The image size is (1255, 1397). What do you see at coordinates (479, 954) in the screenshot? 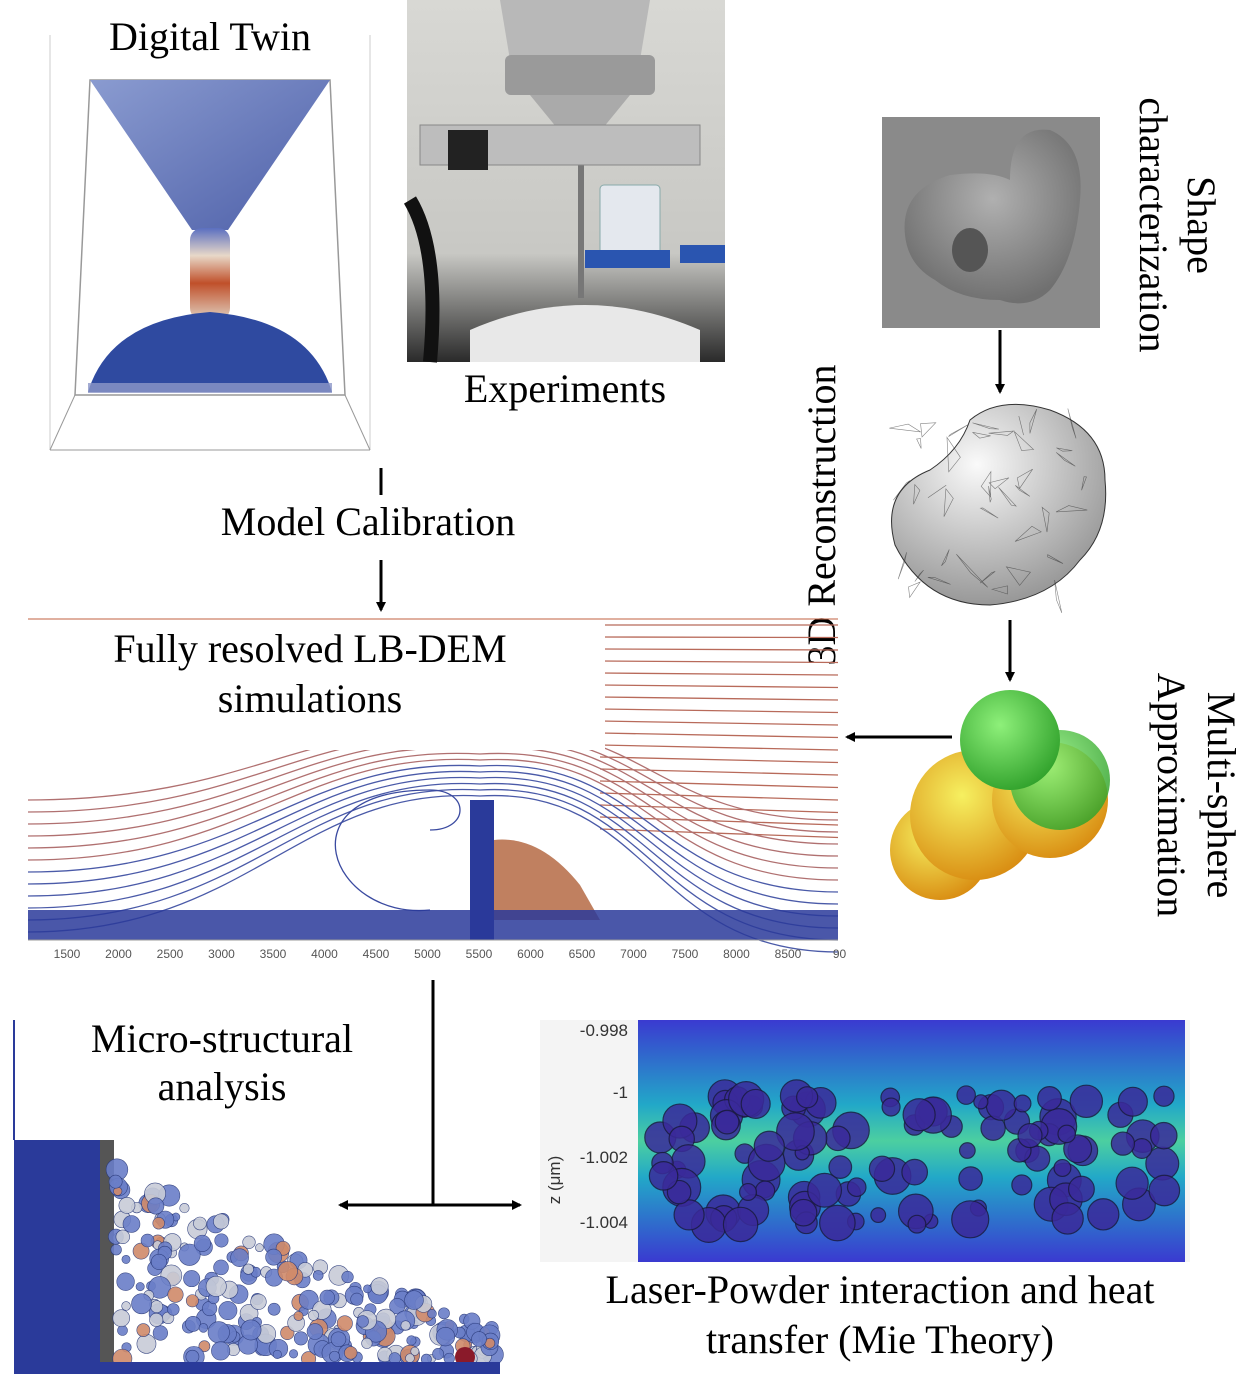
I see `x-tick-label: 5500` at bounding box center [479, 954].